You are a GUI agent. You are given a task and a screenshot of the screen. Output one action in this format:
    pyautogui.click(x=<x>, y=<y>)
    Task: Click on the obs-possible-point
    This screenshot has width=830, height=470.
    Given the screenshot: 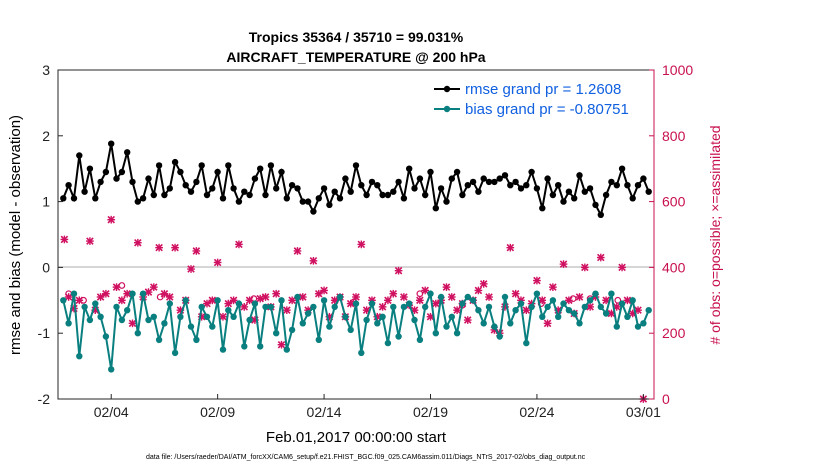 What is the action you would take?
    pyautogui.click(x=618, y=300)
    